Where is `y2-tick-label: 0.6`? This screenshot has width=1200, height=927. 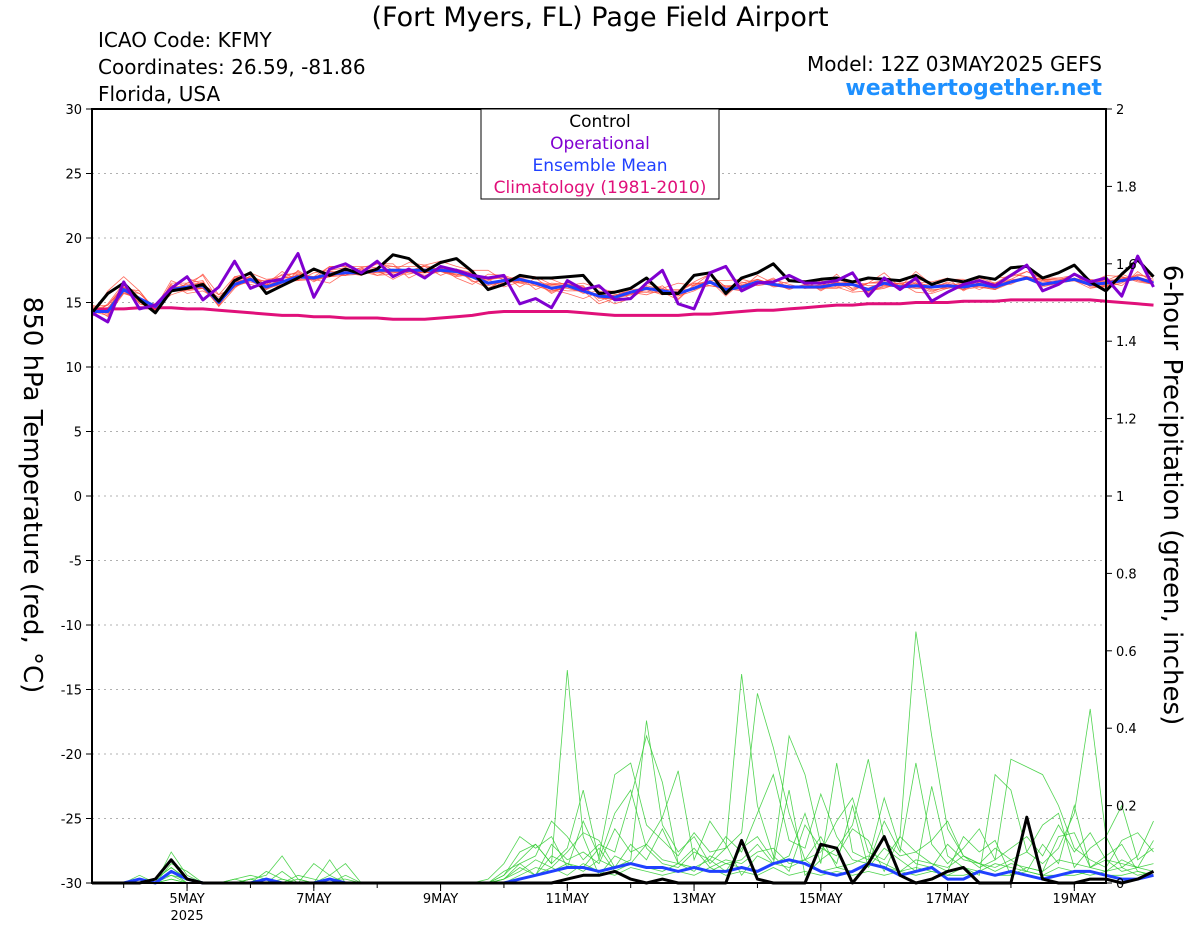
y2-tick-label: 0.6 is located at coordinates (1126, 652).